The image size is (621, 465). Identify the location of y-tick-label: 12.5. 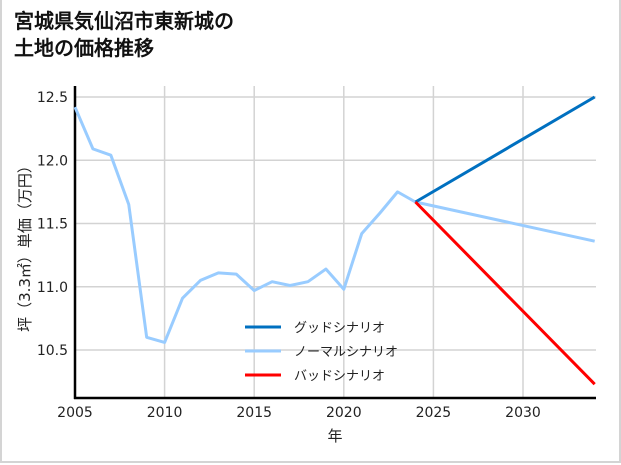
(52, 98).